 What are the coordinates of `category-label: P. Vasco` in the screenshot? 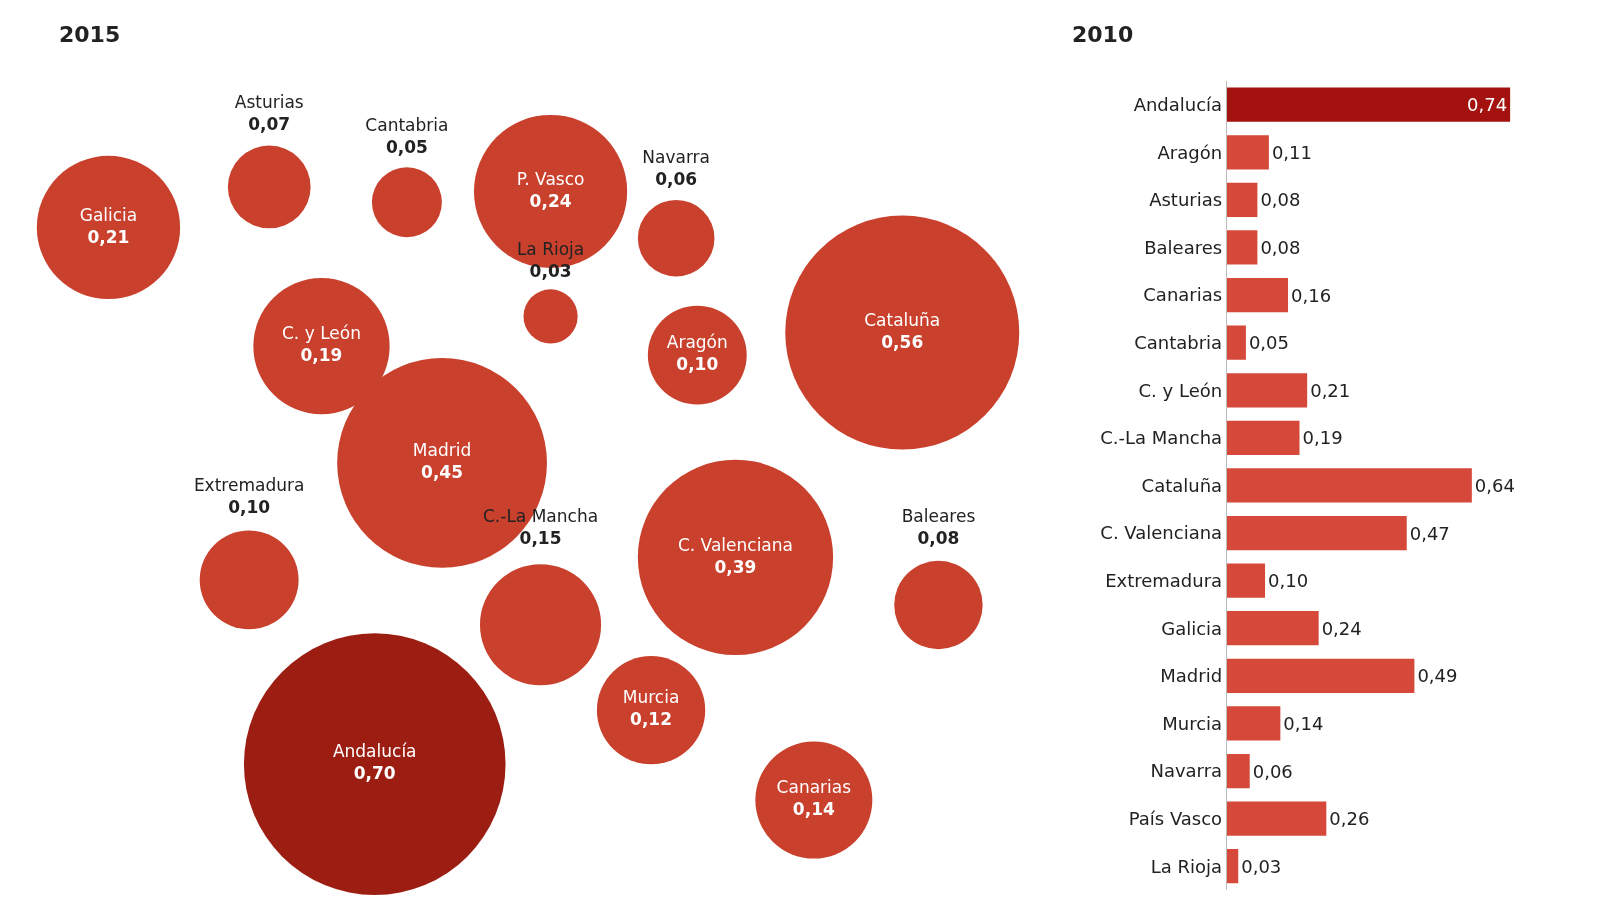 It's located at (550, 178).